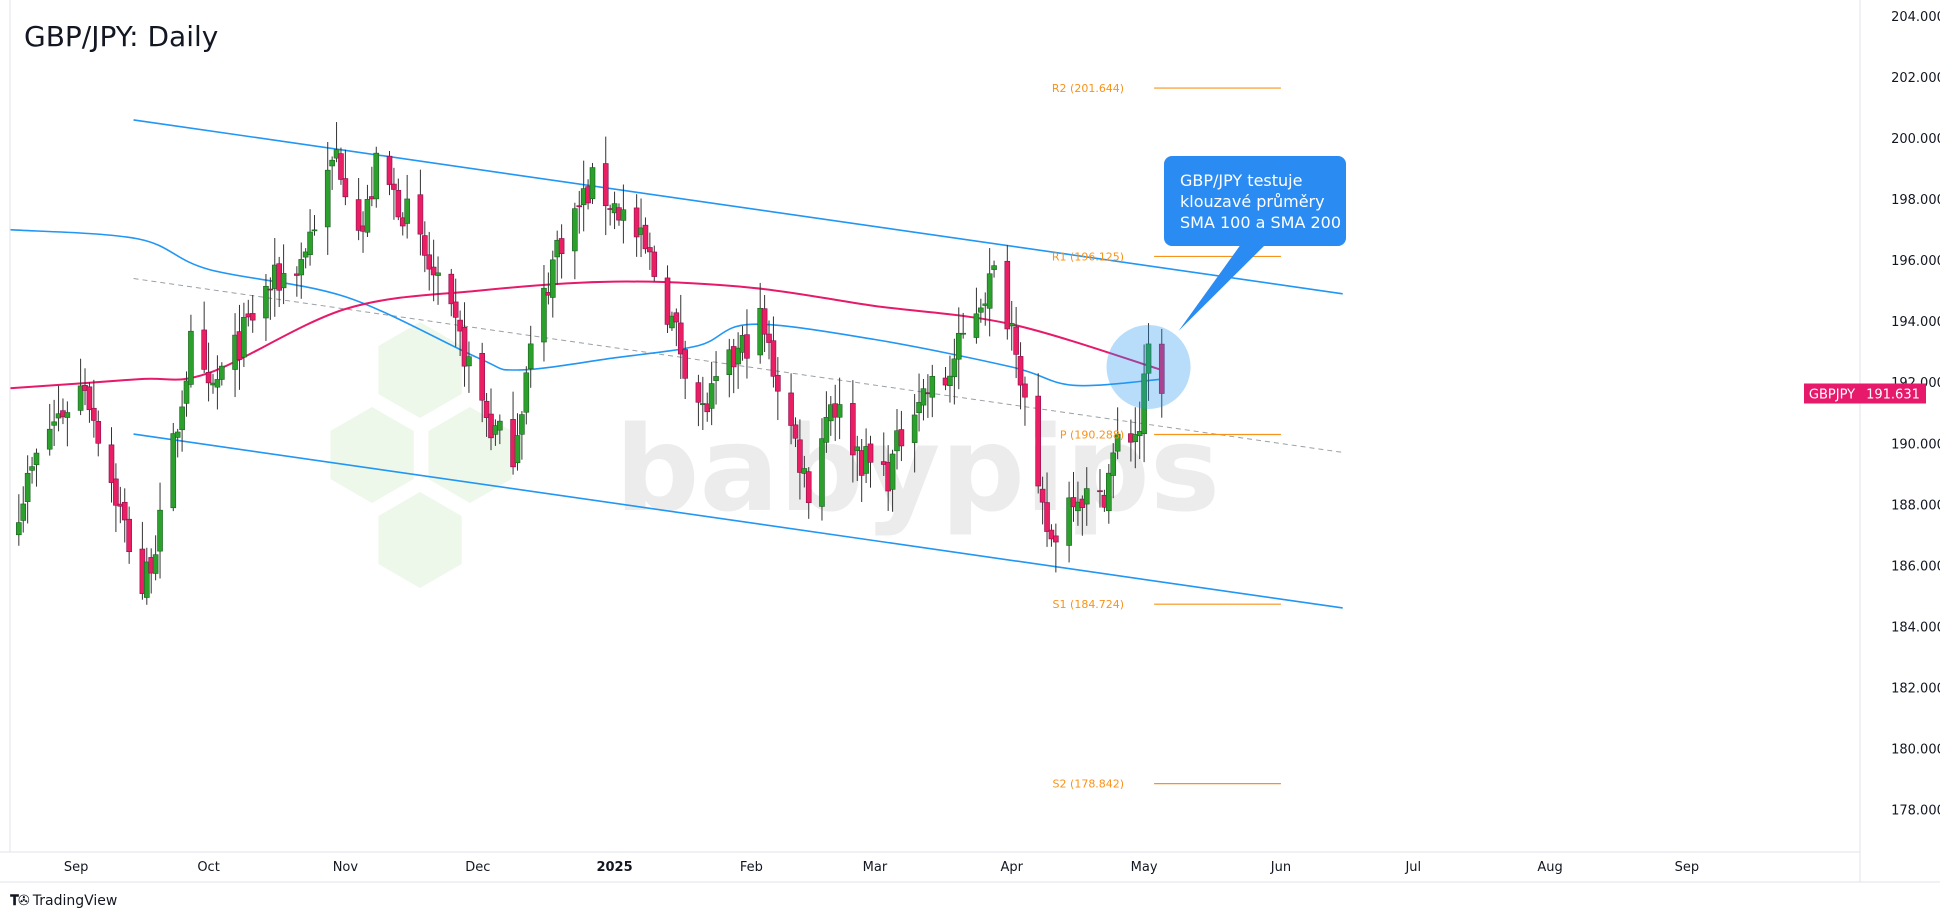  Describe the element at coordinates (1089, 604) in the screenshot. I see `pivot-label: S1 (184.724)` at that location.